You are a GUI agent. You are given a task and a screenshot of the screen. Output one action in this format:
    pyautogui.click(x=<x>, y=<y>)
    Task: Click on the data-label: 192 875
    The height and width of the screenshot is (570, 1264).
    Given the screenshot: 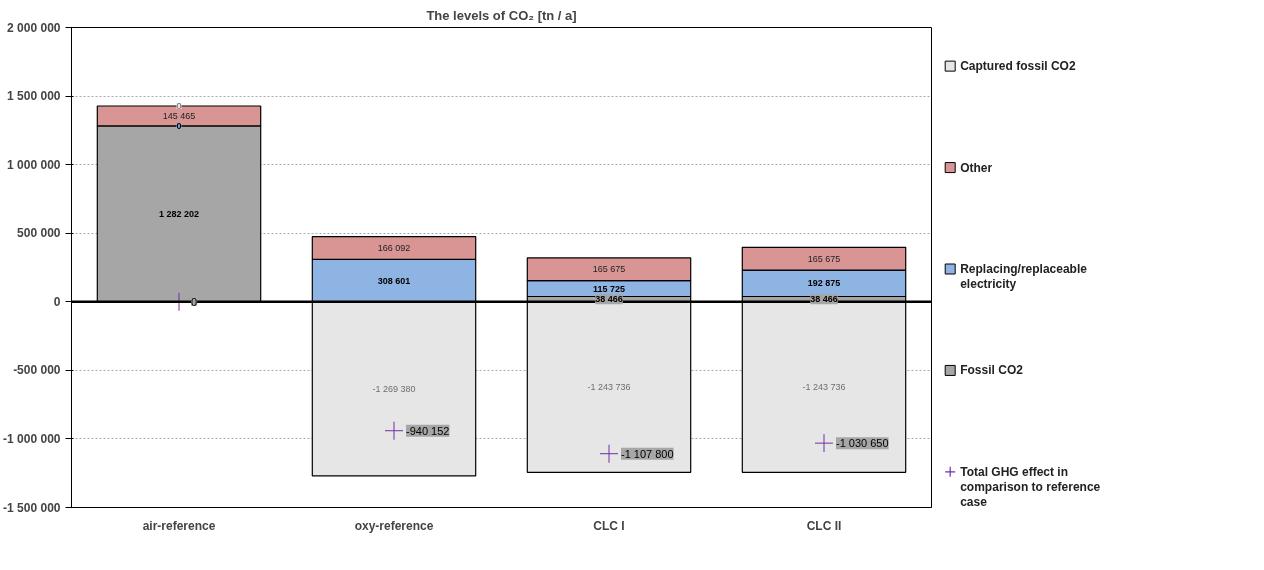 What is the action you would take?
    pyautogui.click(x=824, y=283)
    